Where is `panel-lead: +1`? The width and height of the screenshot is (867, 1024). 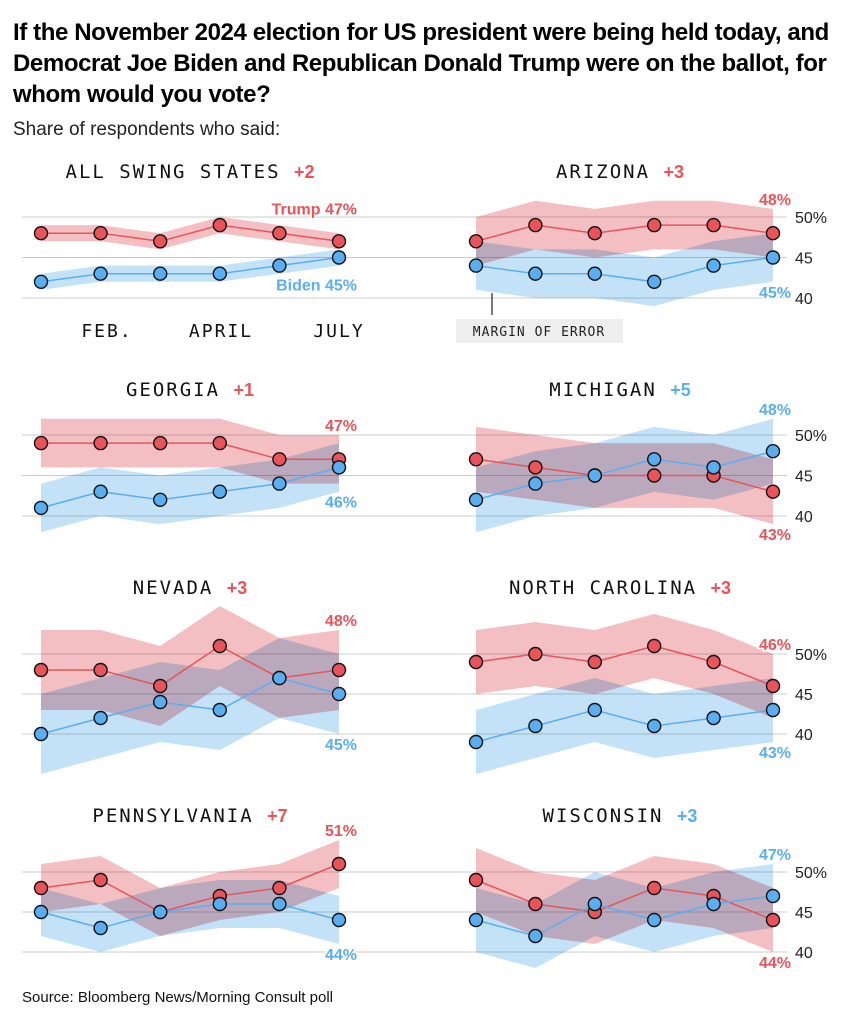 panel-lead: +1 is located at coordinates (243, 390).